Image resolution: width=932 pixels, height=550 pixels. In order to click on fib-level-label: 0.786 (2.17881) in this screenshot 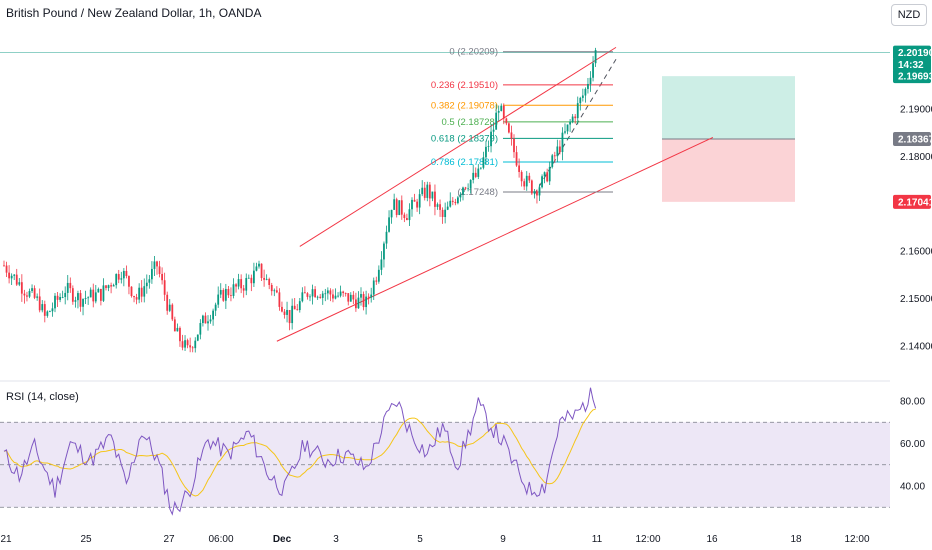, I will do `click(464, 162)`.